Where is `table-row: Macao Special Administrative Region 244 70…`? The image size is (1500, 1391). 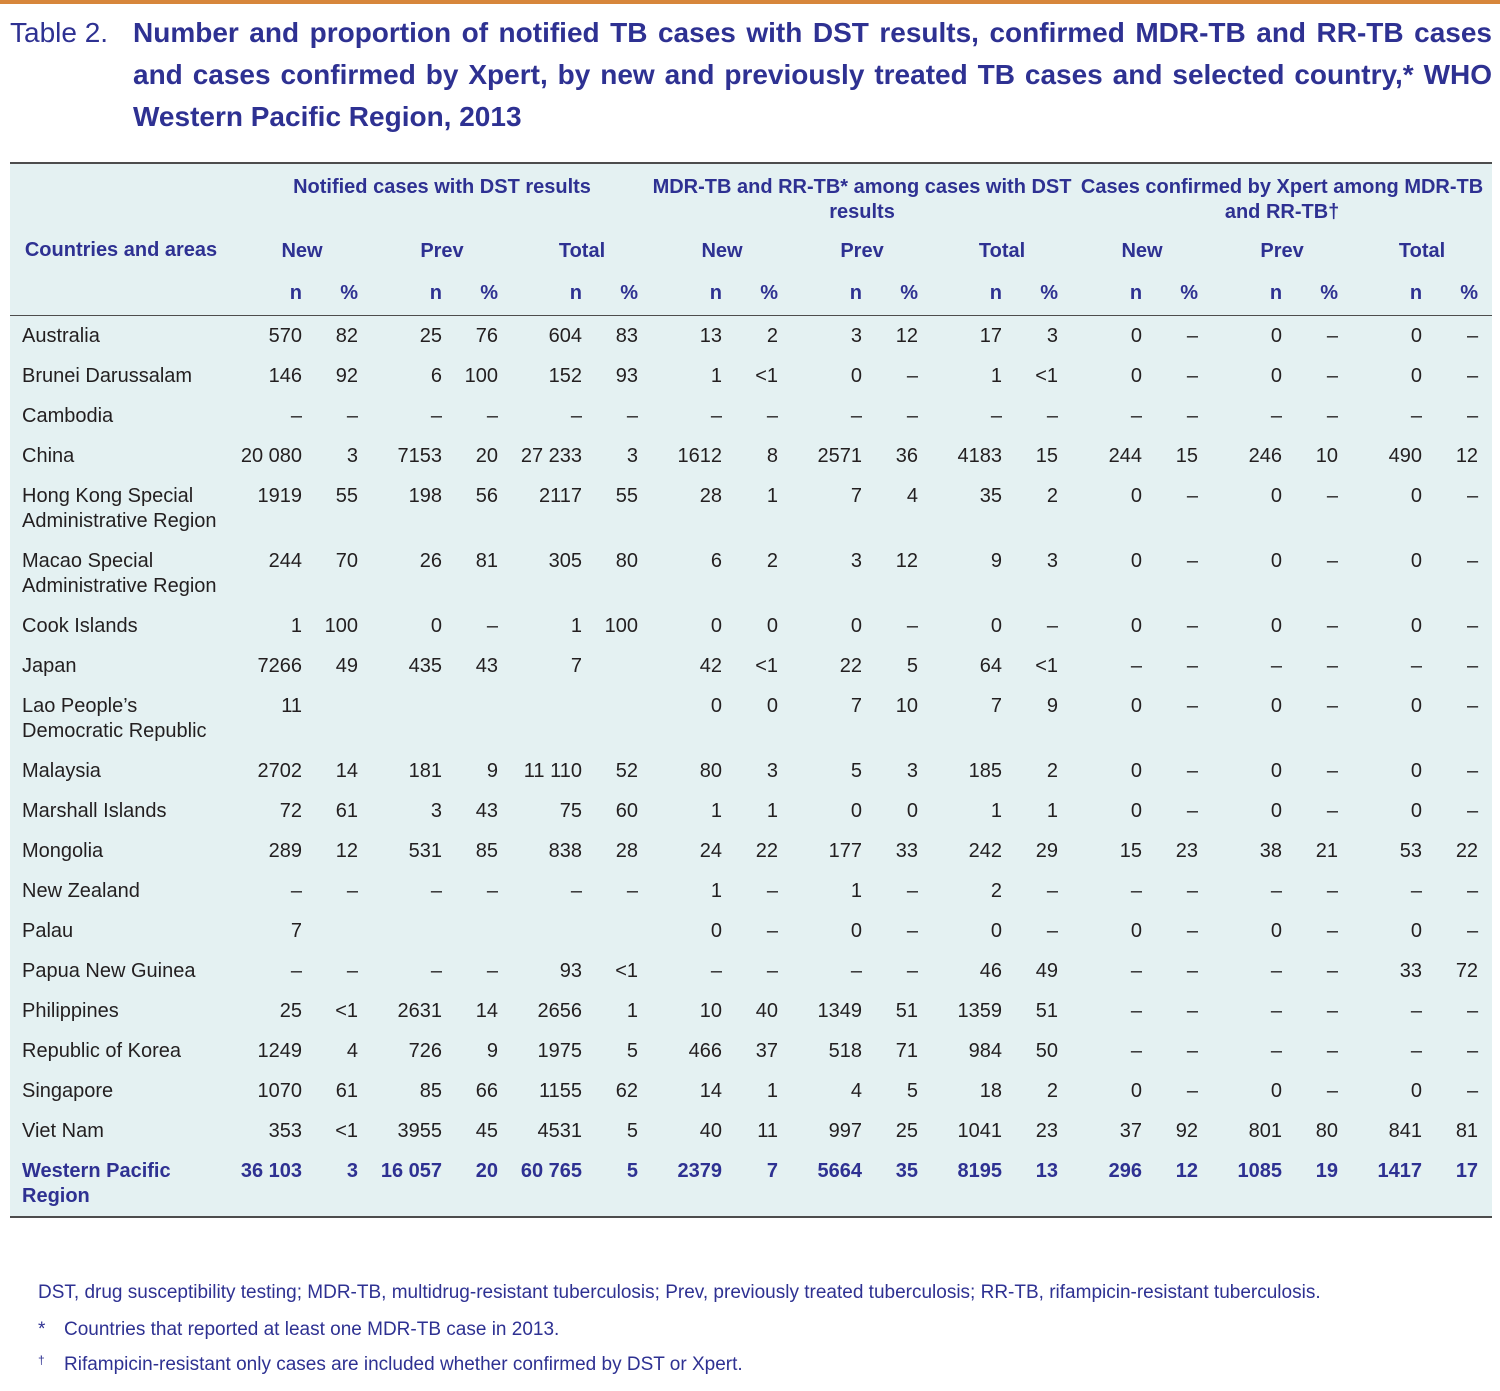
table-row: Macao Special Administrative Region 244 70… is located at coordinates (751, 573).